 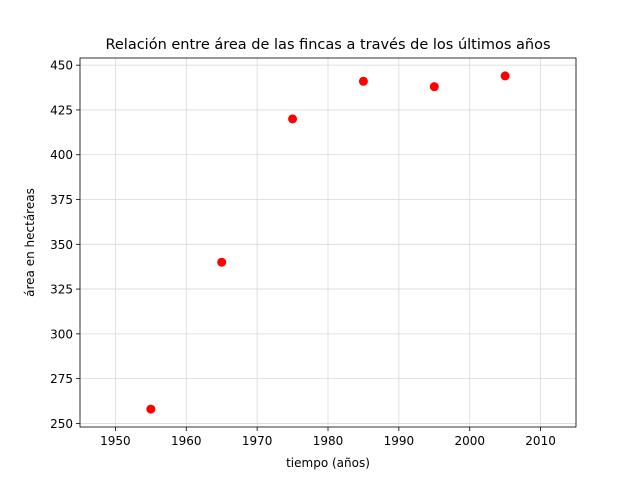 What do you see at coordinates (328, 463) in the screenshot?
I see `x-axis-label: tiempo (años)` at bounding box center [328, 463].